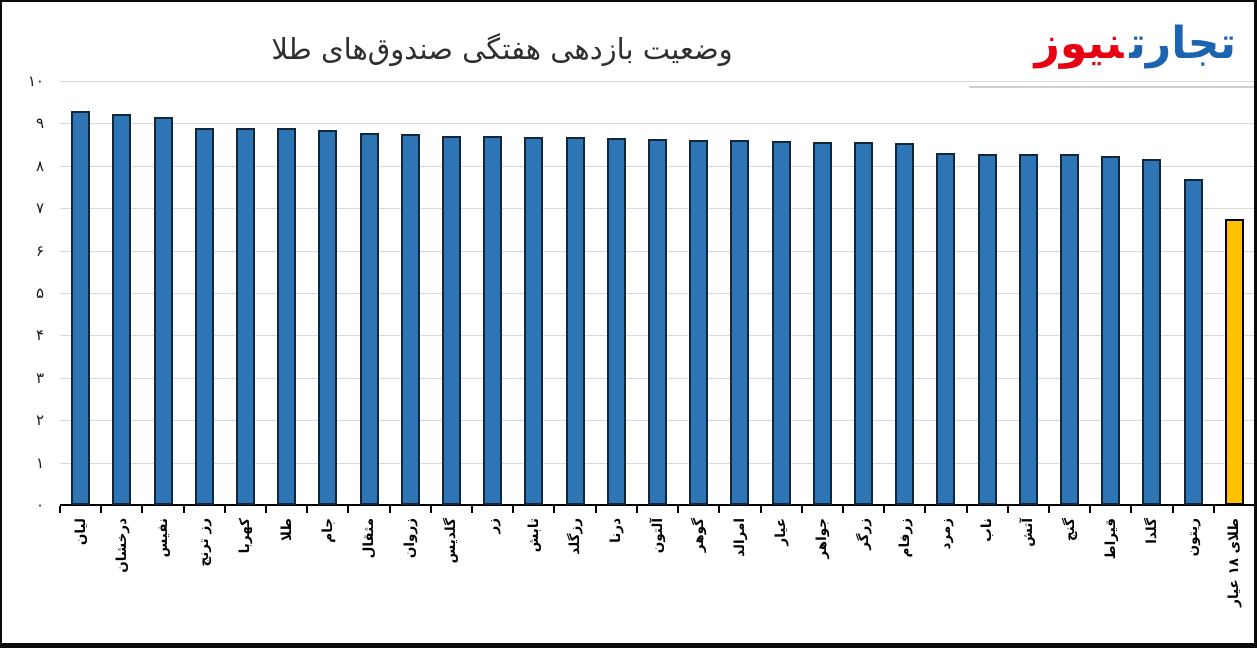  I want to click on bar-قیراط, so click(1111, 330).